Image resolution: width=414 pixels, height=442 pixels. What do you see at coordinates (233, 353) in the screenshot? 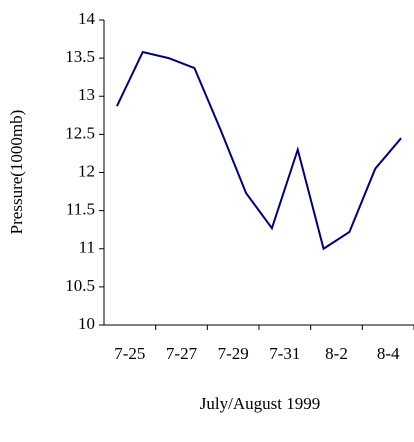
I see `x-tick-label: 7-29` at bounding box center [233, 353].